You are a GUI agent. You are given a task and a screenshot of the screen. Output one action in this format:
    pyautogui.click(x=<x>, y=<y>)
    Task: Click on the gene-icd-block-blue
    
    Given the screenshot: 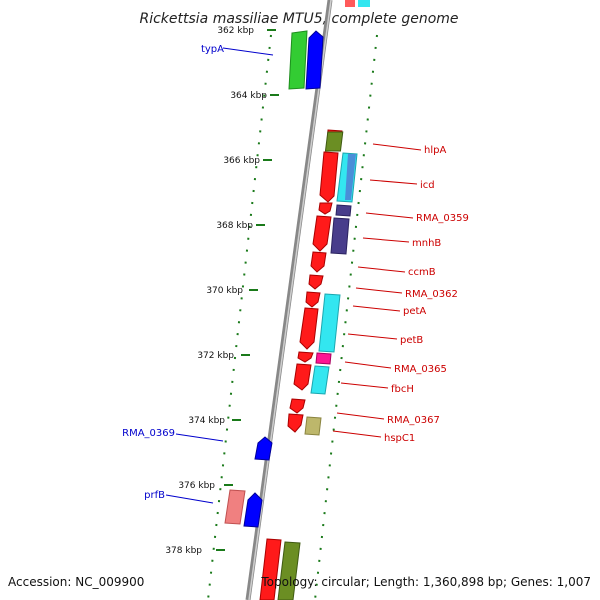 What is the action you would take?
    pyautogui.click(x=350, y=177)
    